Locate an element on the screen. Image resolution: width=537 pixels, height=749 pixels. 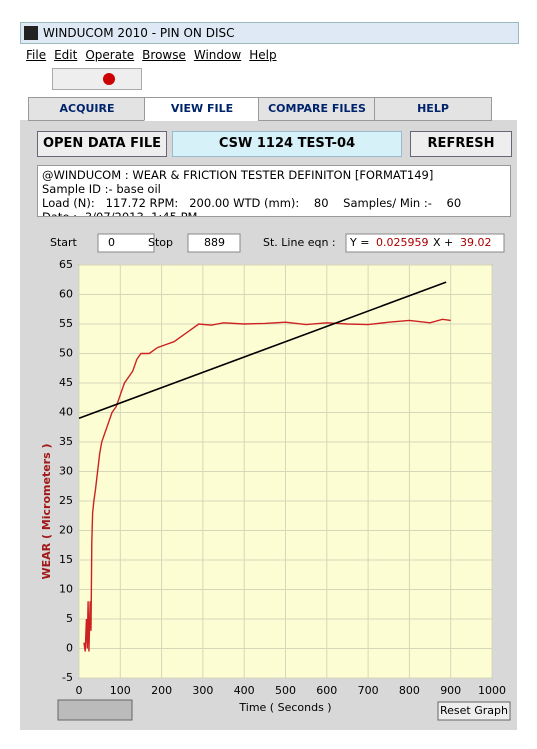
x-tick-label: 300 is located at coordinates (202, 690).